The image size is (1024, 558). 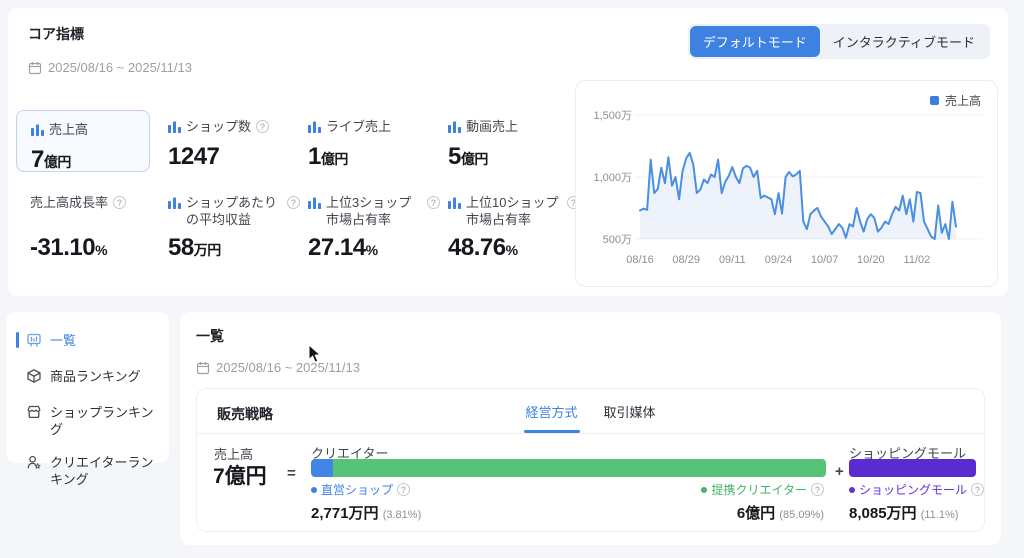 What do you see at coordinates (629, 412) in the screenshot?
I see `tab-transaction-medium: 取引媒体` at bounding box center [629, 412].